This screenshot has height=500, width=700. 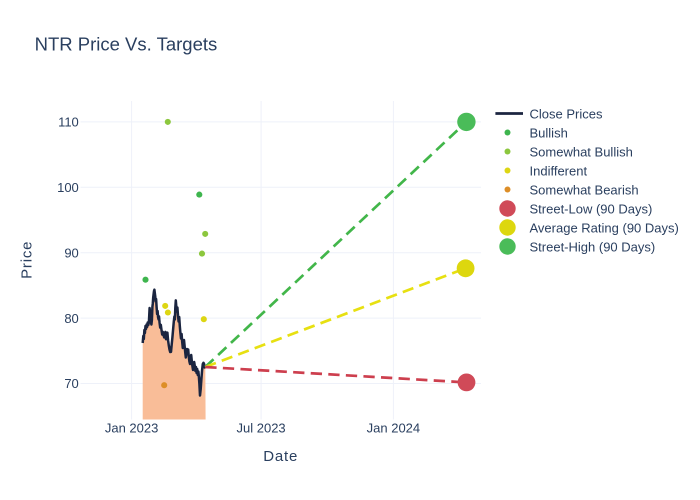 What do you see at coordinates (604, 227) in the screenshot?
I see `svg-text: Average Rating (90 Days)` at bounding box center [604, 227].